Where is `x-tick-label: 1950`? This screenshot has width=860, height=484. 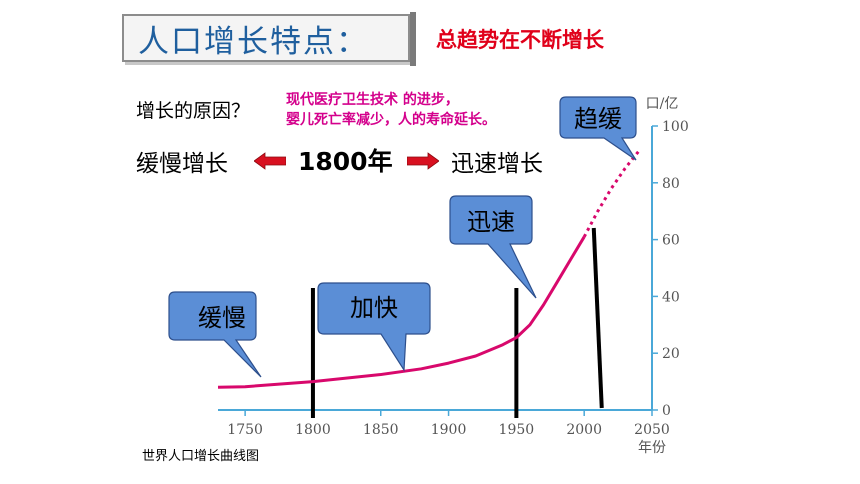 x-tick-label: 1950 is located at coordinates (517, 430).